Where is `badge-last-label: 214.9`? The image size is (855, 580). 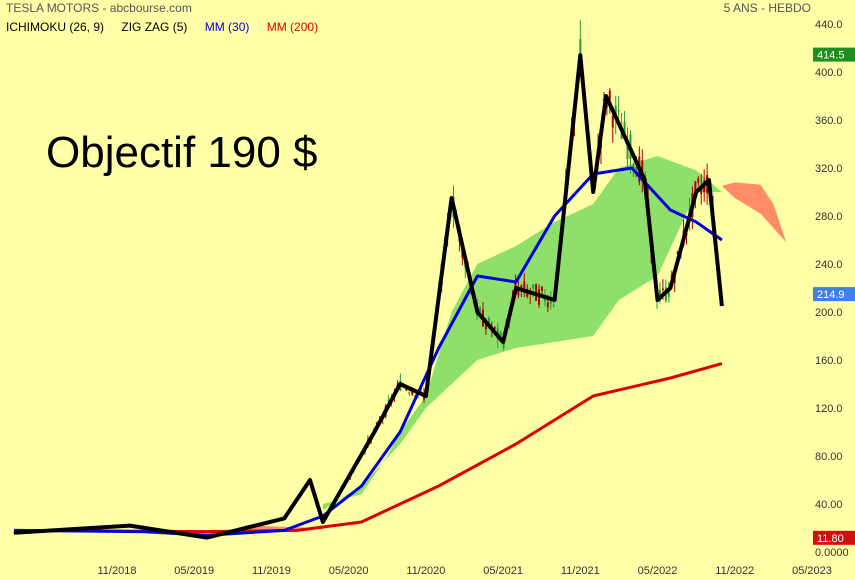 badge-last-label: 214.9 is located at coordinates (831, 295).